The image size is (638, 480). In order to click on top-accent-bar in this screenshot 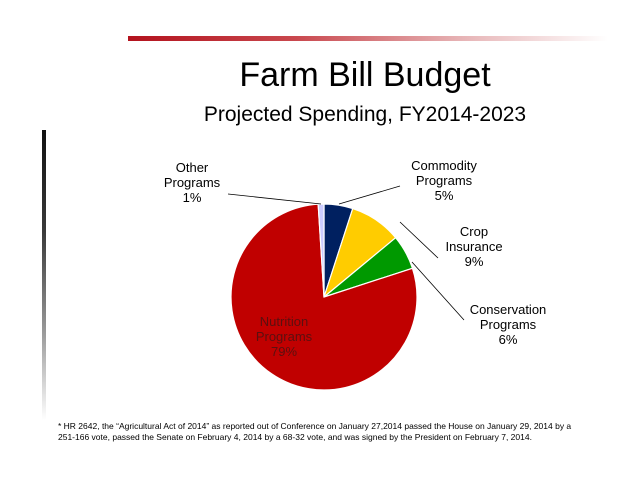, I will do `click(368, 38)`.